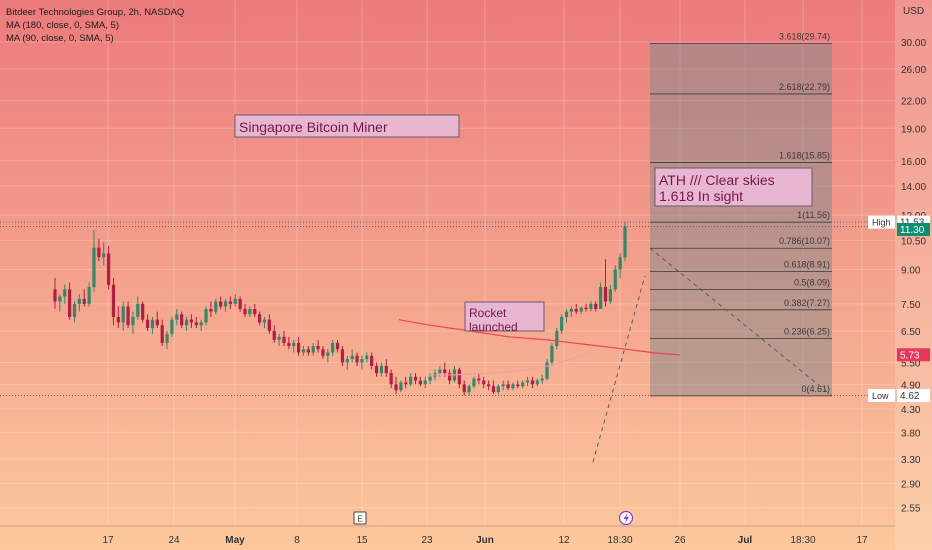 The image size is (932, 550). Describe the element at coordinates (911, 433) in the screenshot. I see `y-tick-label: 3.80` at that location.